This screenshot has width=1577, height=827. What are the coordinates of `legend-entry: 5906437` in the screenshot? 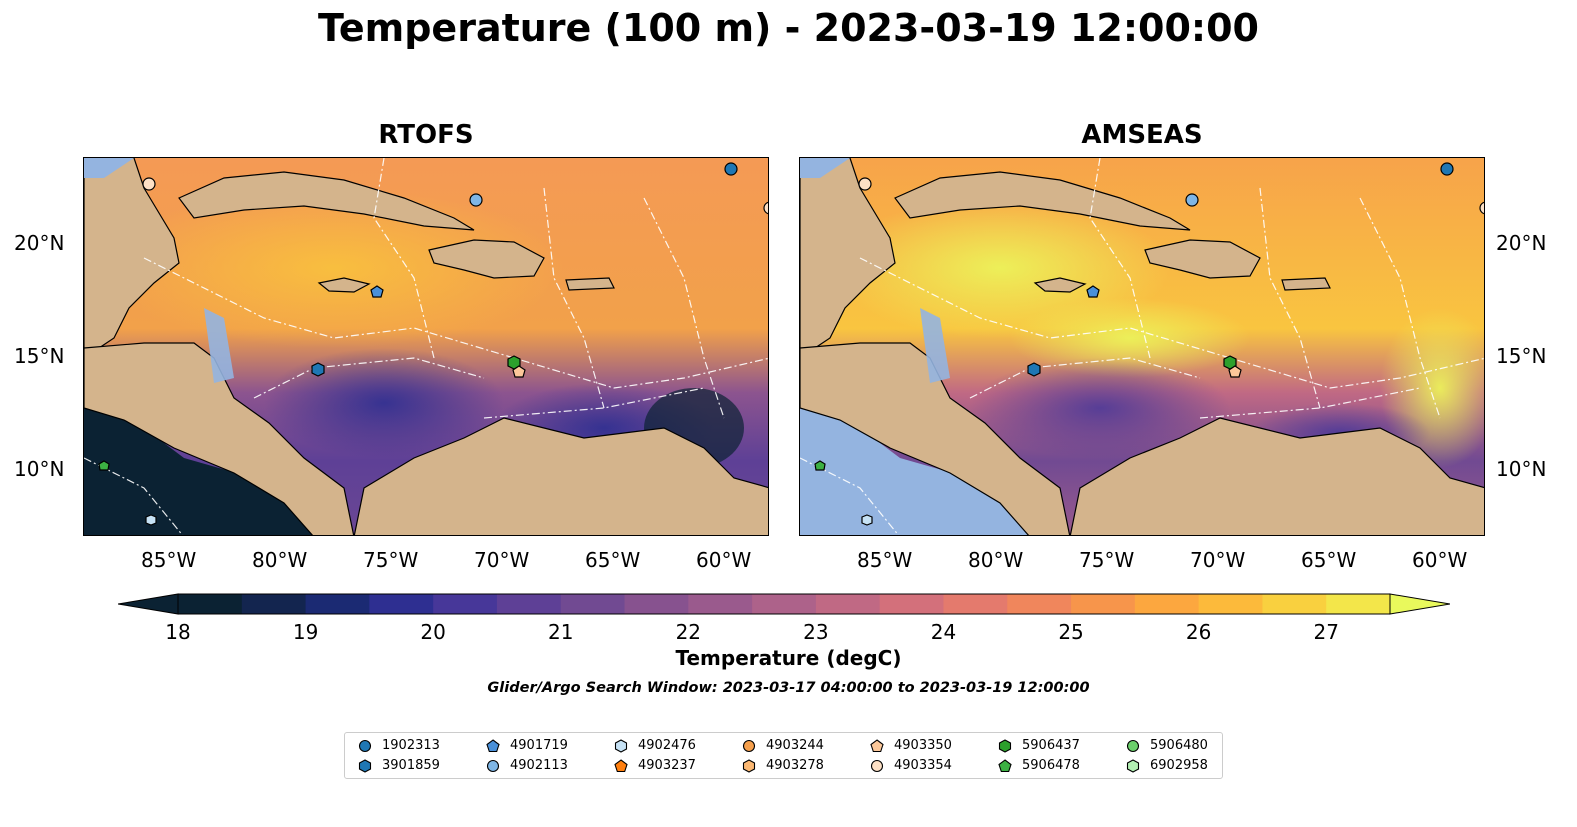 It's located at (1039, 745).